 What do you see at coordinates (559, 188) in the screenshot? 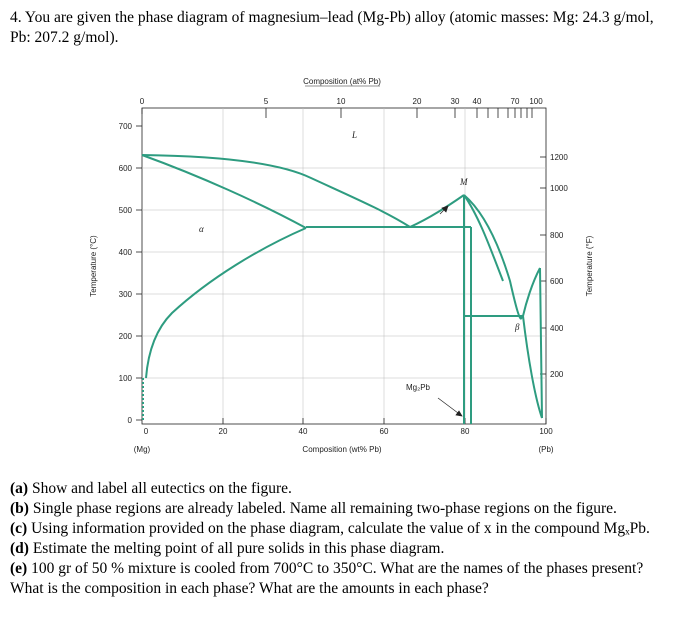
I see `right-tick-1000: 1000` at bounding box center [559, 188].